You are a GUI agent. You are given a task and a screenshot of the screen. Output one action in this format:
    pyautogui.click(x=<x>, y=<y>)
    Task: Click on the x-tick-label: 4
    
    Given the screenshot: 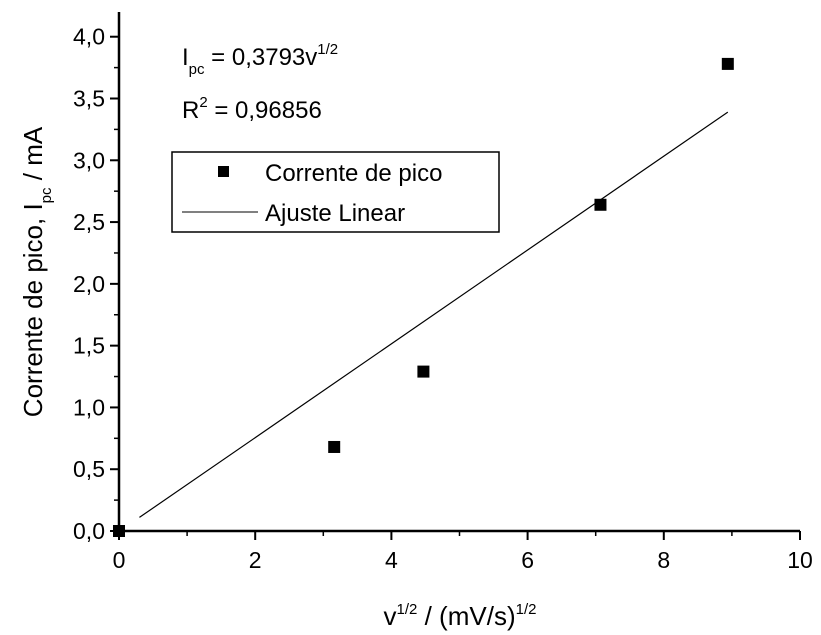 What is the action you would take?
    pyautogui.click(x=391, y=560)
    